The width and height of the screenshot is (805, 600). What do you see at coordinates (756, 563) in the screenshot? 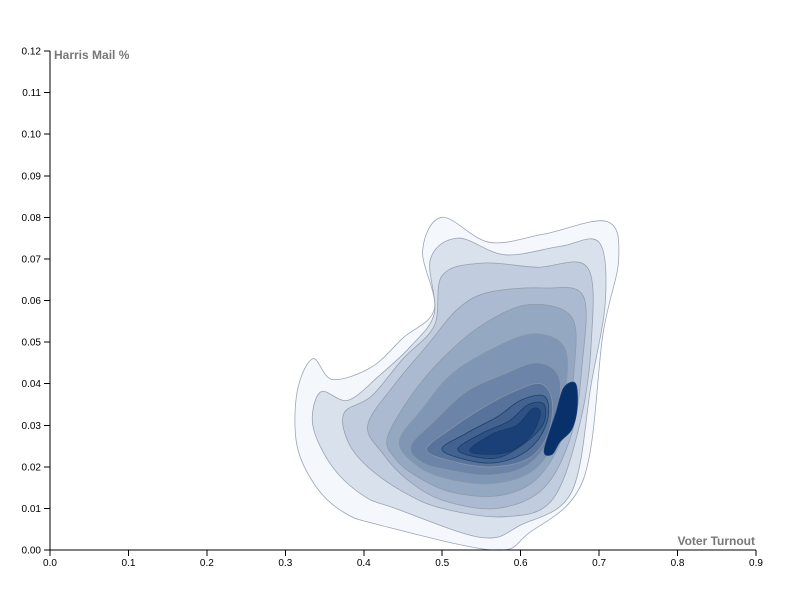
I see `x-tick-label: 0.9` at bounding box center [756, 563].